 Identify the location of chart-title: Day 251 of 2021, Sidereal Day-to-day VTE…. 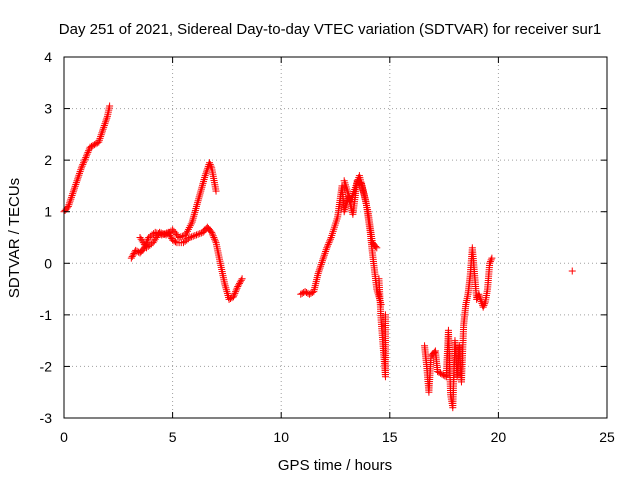
(330, 29).